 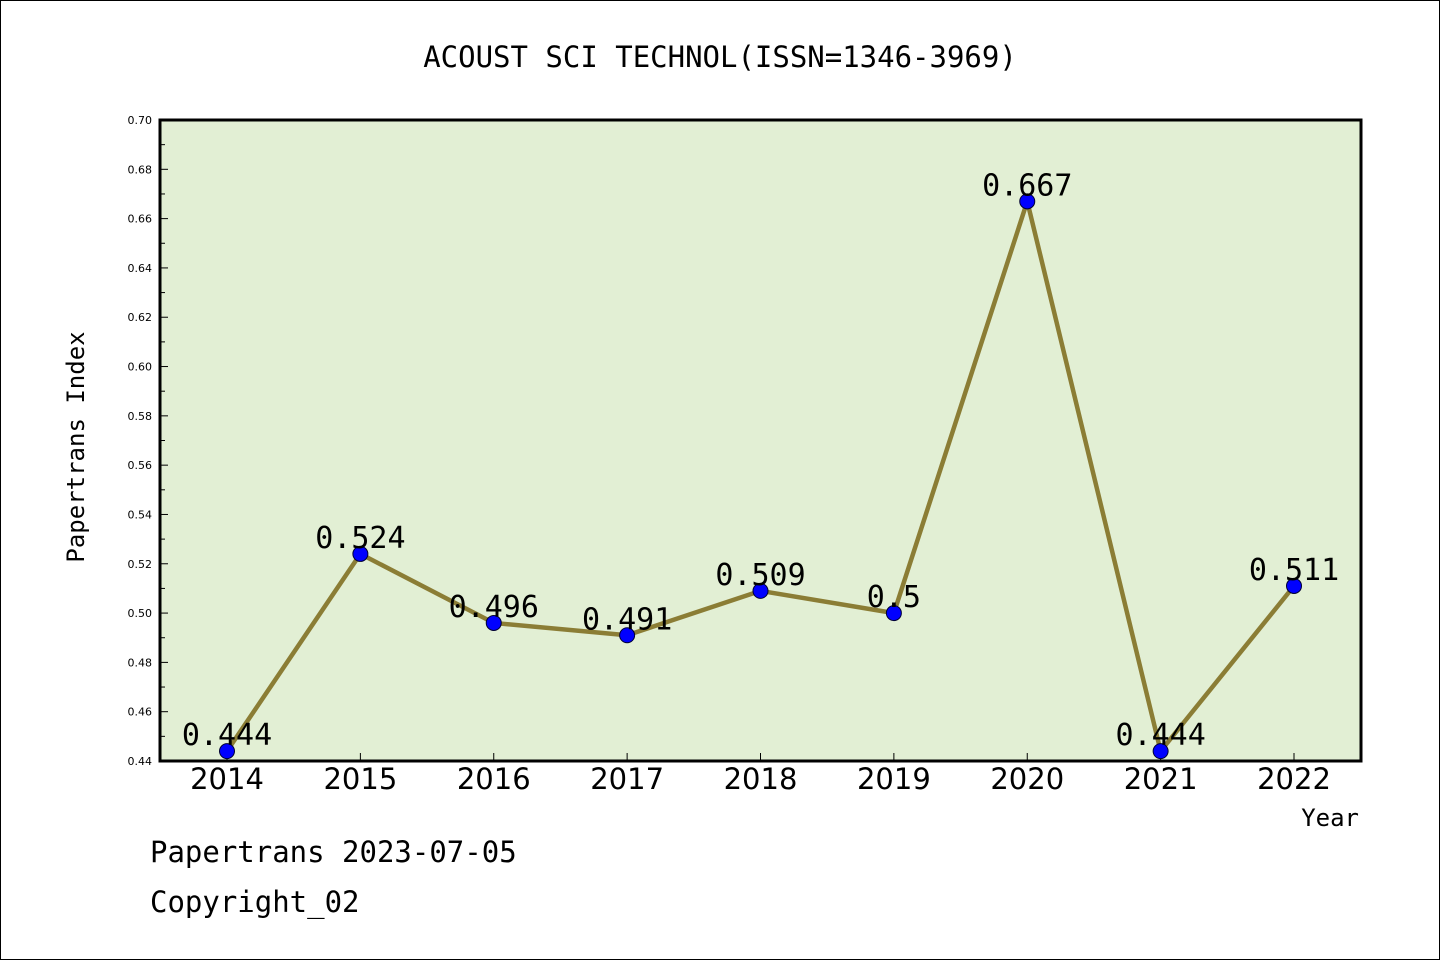 I want to click on y-tick-label: 0.64, so click(x=140, y=268).